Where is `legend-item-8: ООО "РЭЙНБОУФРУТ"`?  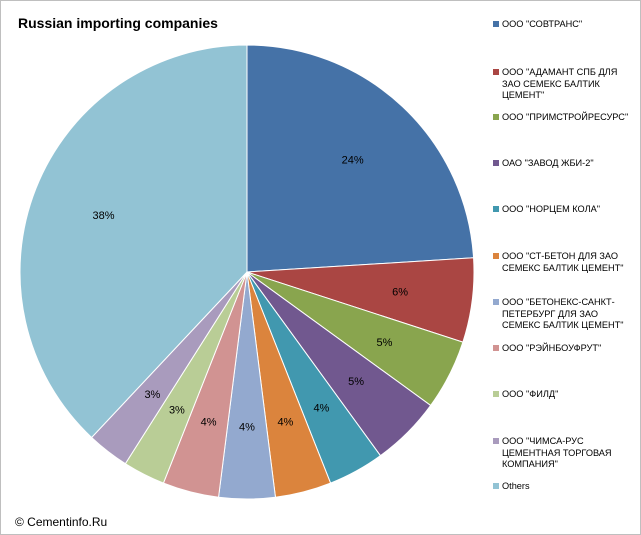
legend-item-8: ООО "РЭЙНБОУФРУТ" is located at coordinates (565, 349).